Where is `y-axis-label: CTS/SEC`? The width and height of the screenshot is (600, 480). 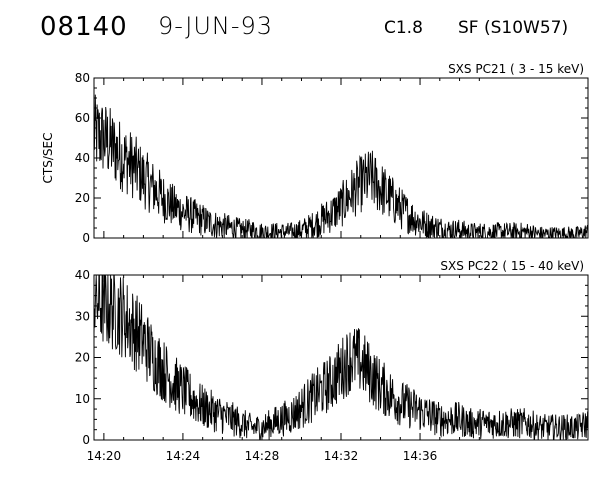 y-axis-label: CTS/SEC is located at coordinates (48, 158).